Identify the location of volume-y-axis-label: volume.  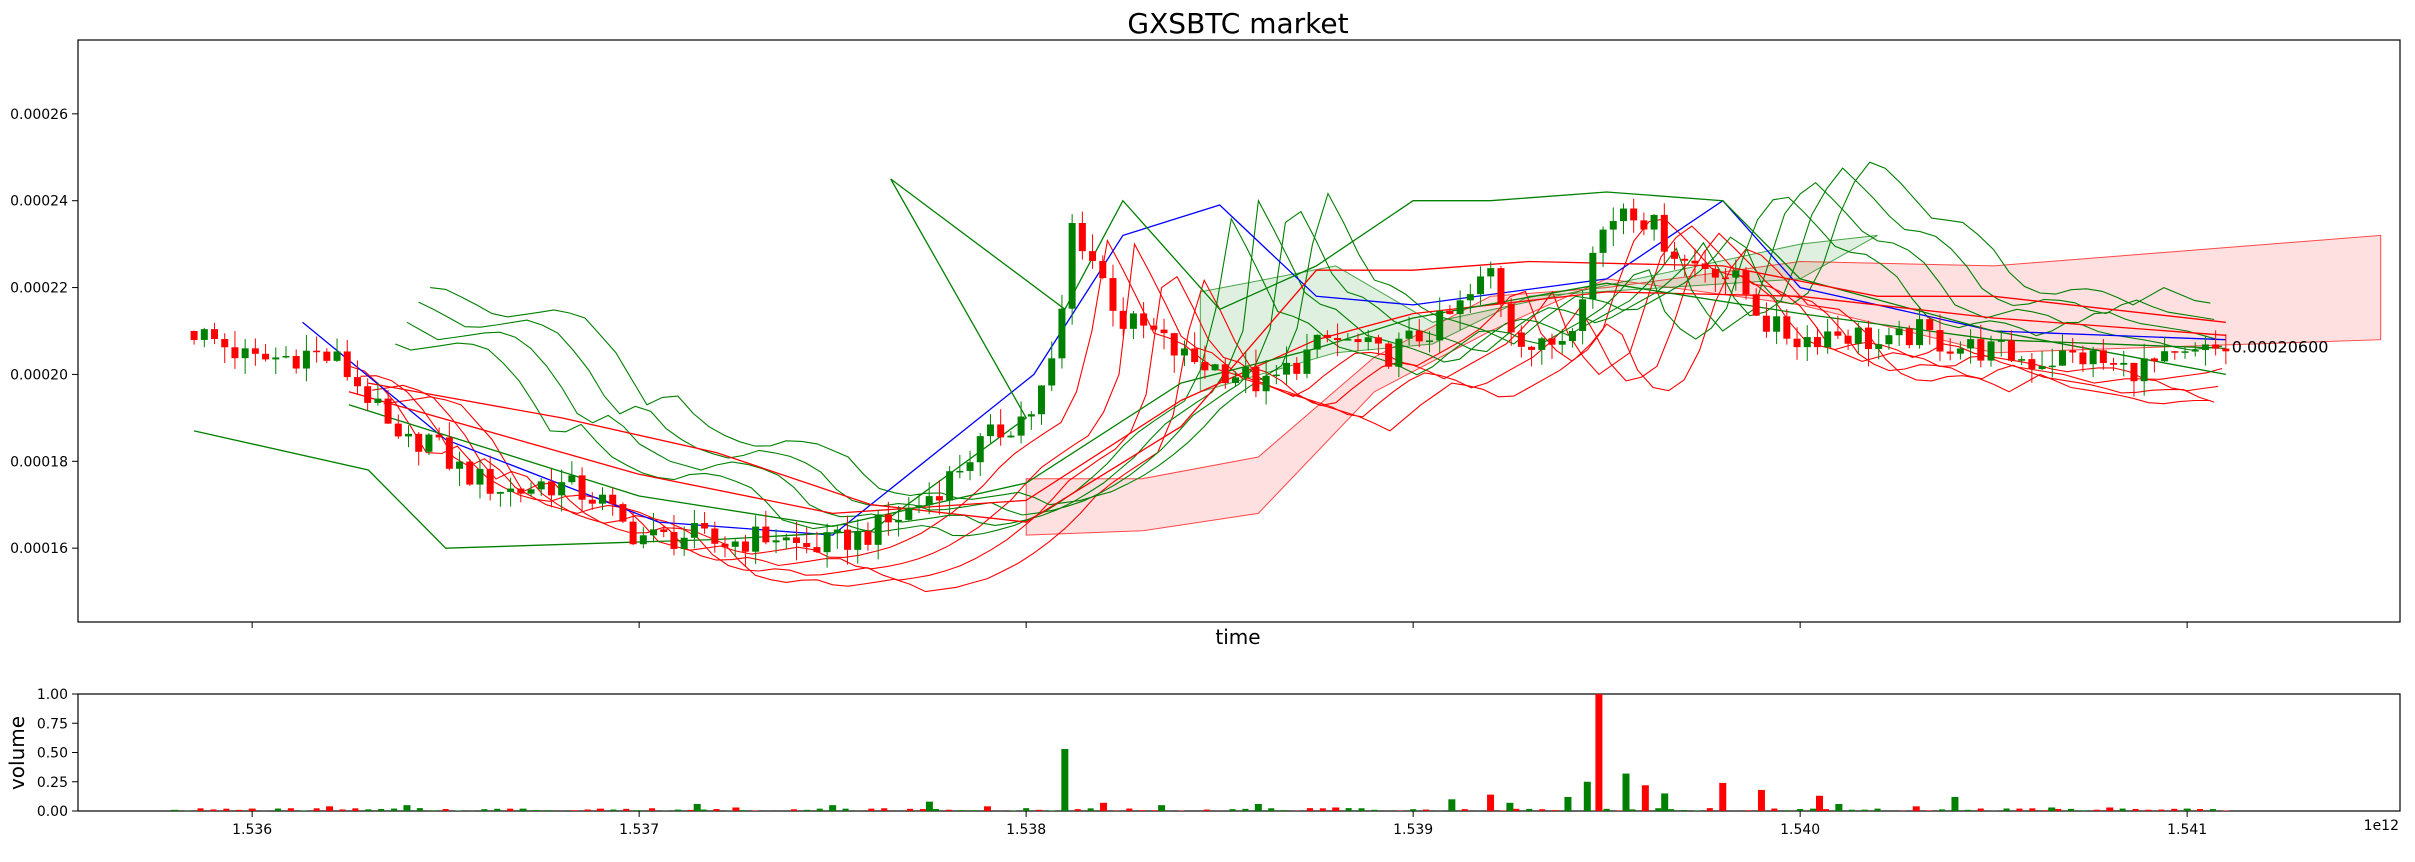
(17, 753).